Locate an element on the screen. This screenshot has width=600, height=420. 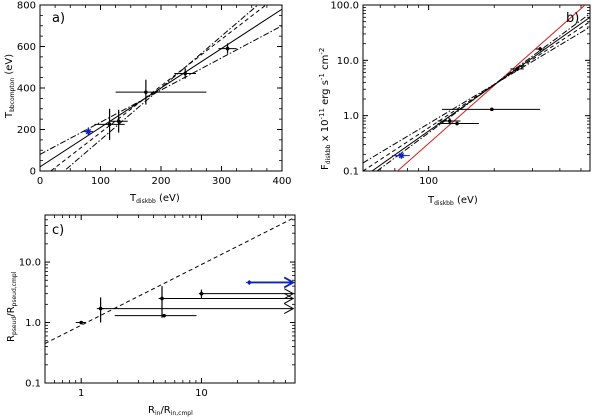
pb-ytick-label-0: 0.1 is located at coordinates (351, 172).